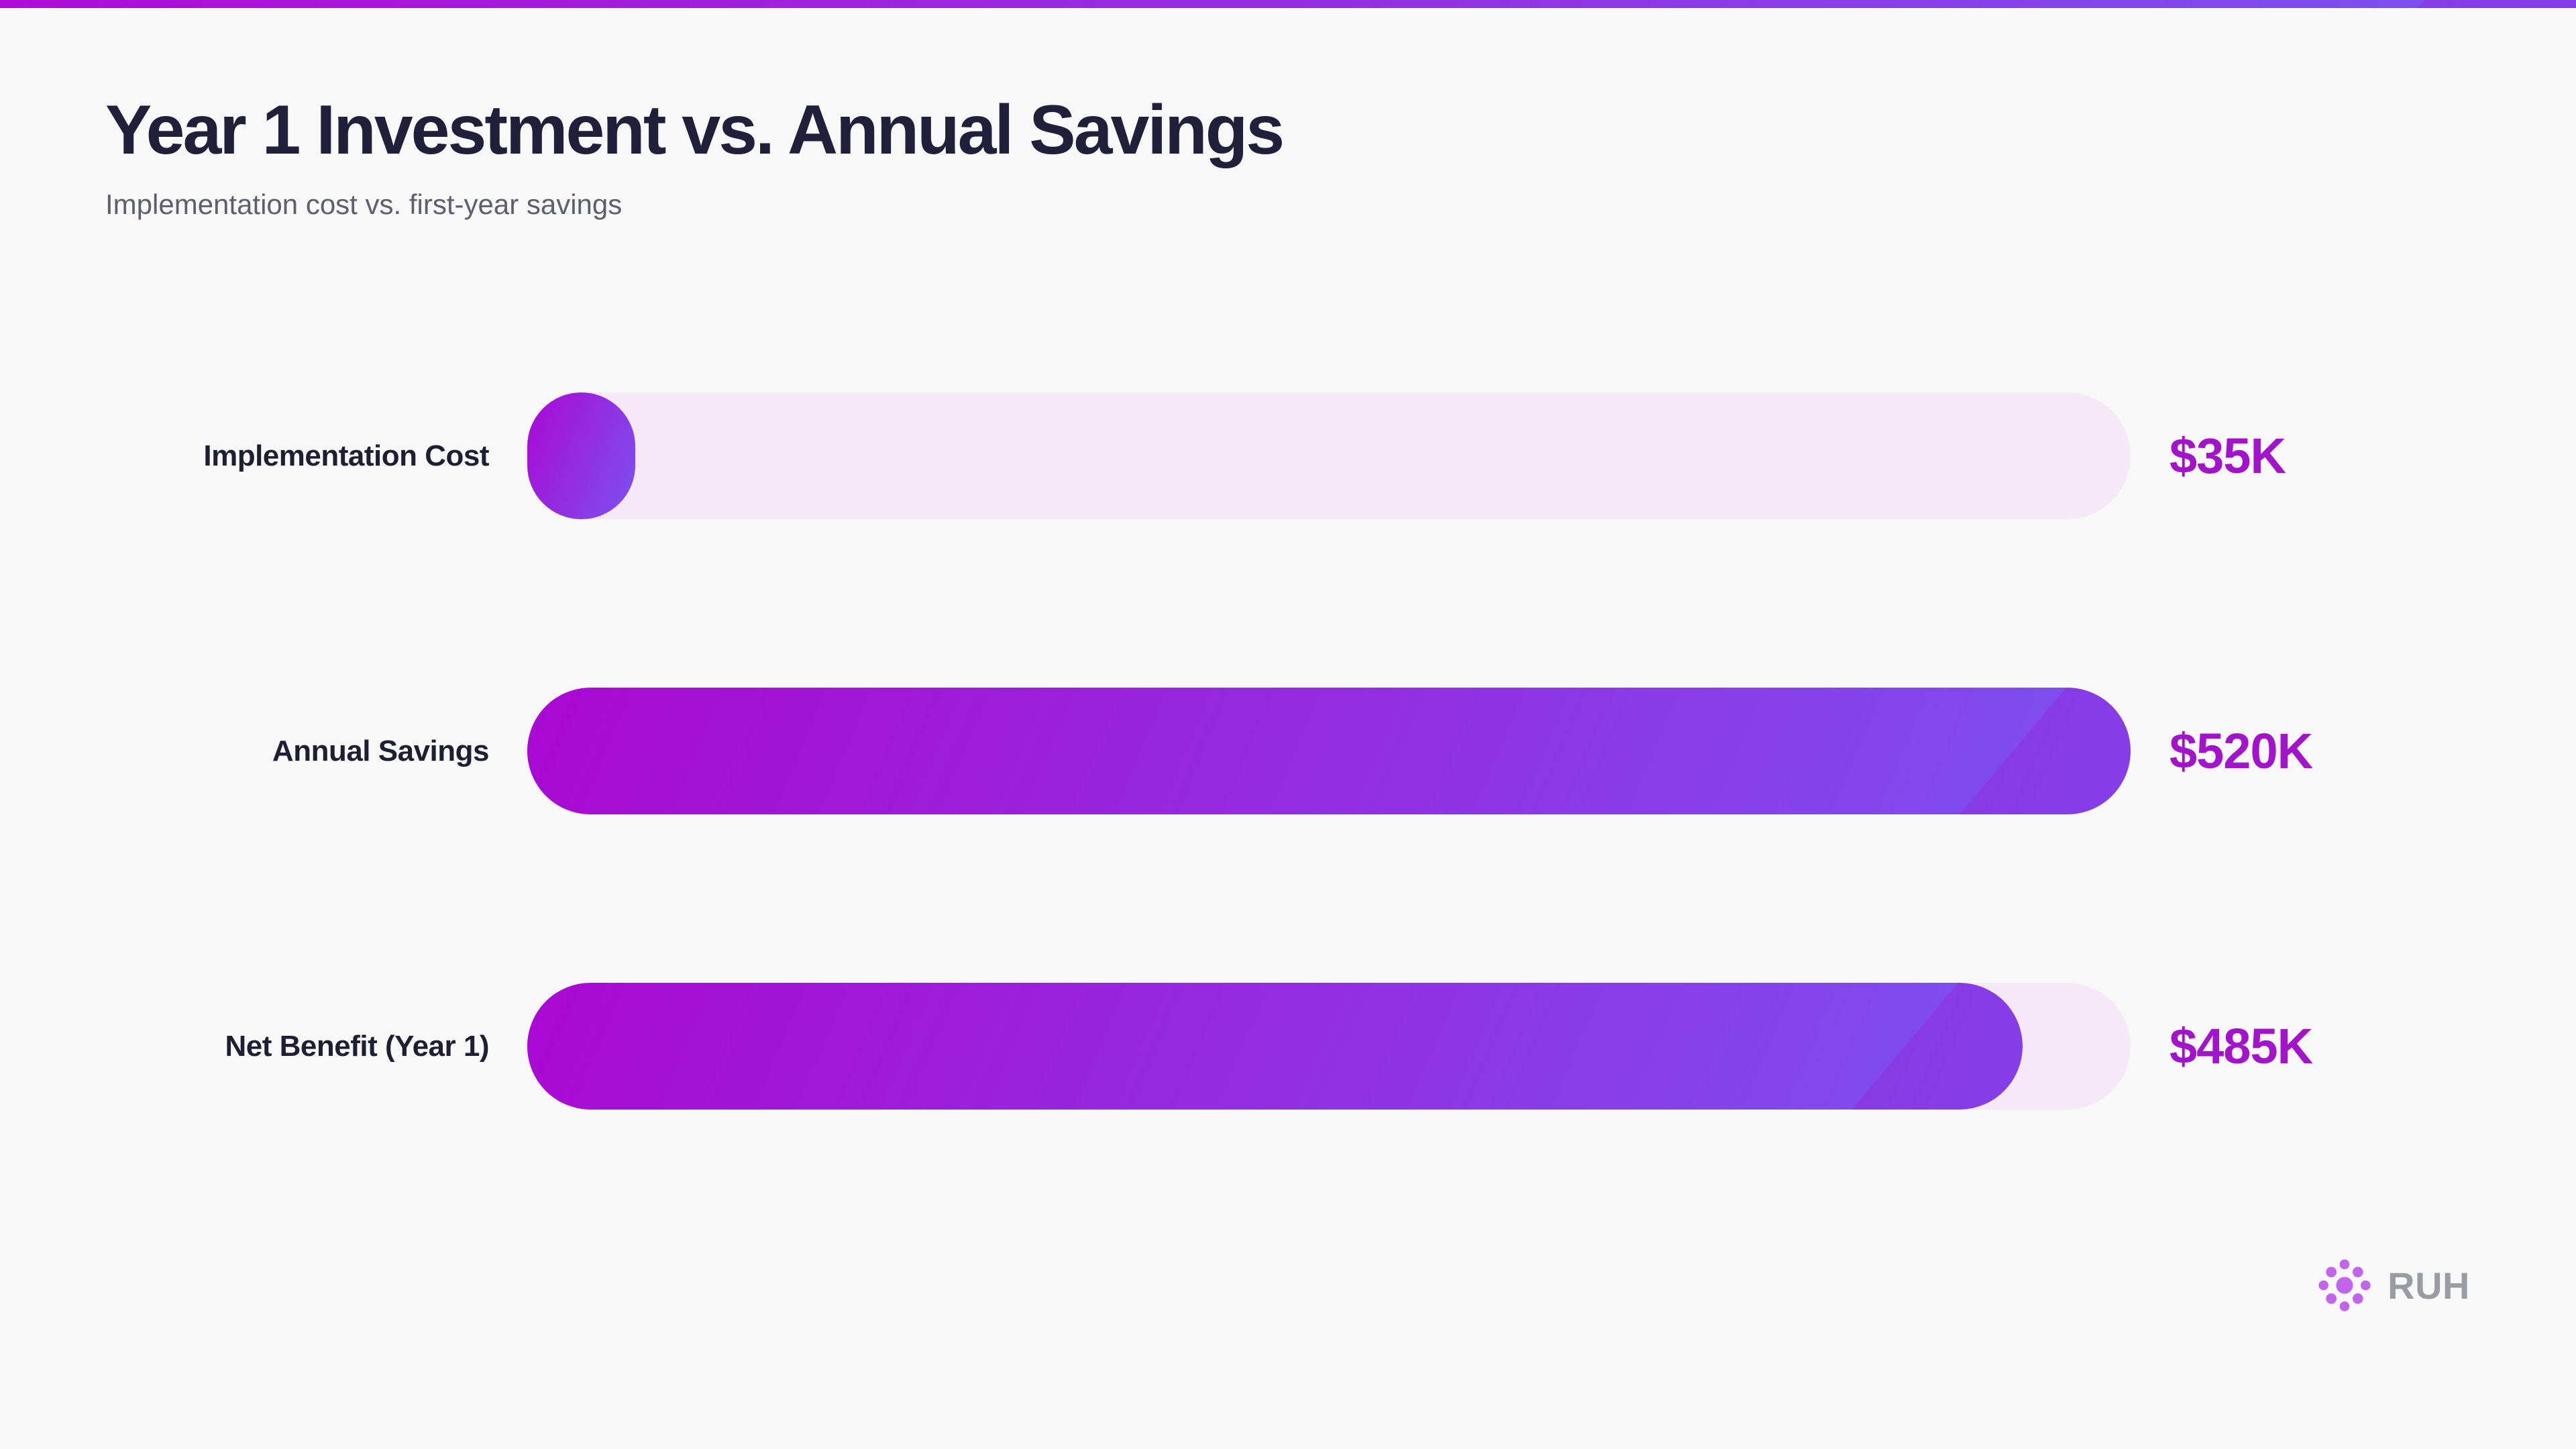 This screenshot has width=2576, height=1449. I want to click on bar-row: Implementation Cost $35K, so click(1287, 456).